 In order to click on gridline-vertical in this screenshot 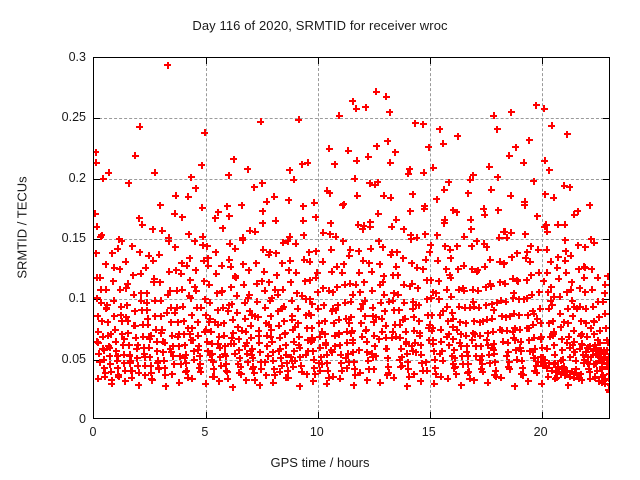, I will do `click(318, 238)`.